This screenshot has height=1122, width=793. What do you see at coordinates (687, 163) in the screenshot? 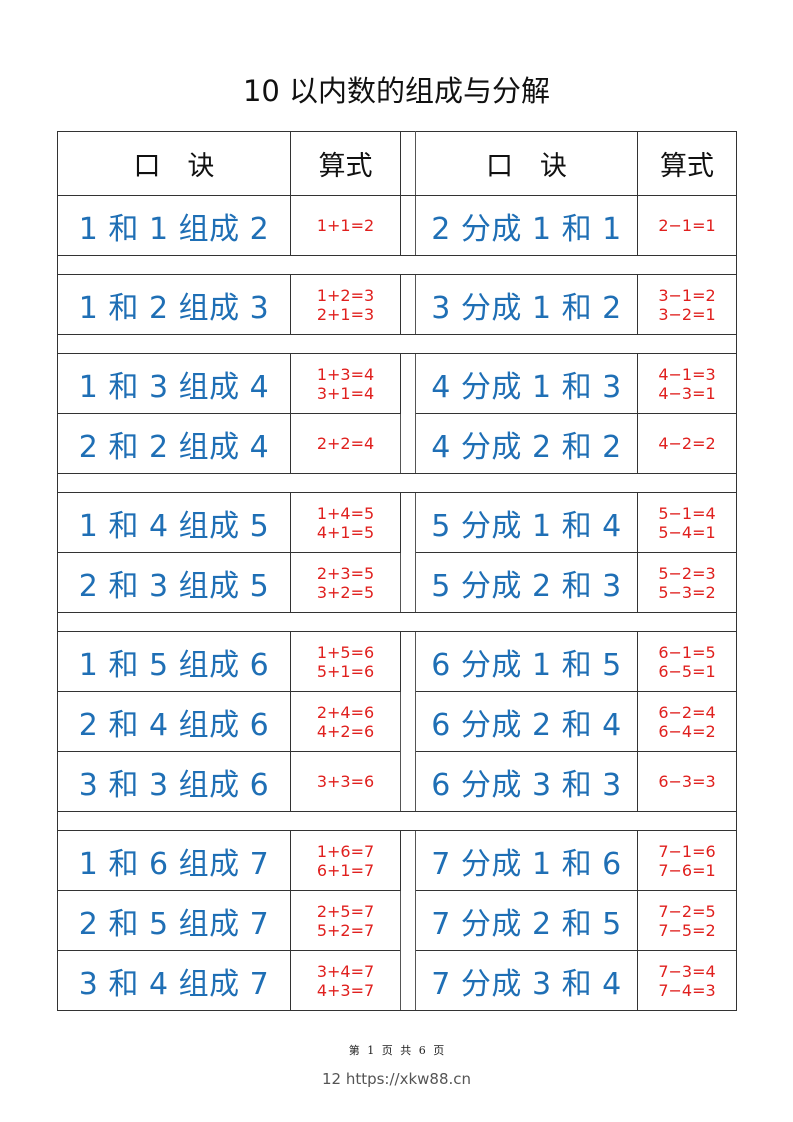
I see `header-right-formula: 算式` at bounding box center [687, 163].